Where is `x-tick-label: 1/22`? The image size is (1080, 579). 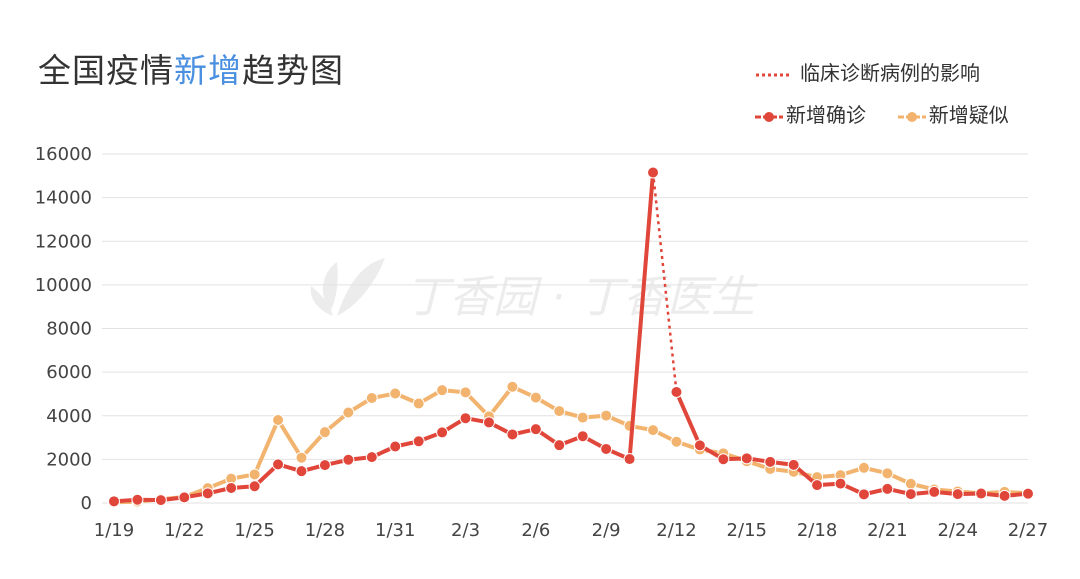 x-tick-label: 1/22 is located at coordinates (184, 530).